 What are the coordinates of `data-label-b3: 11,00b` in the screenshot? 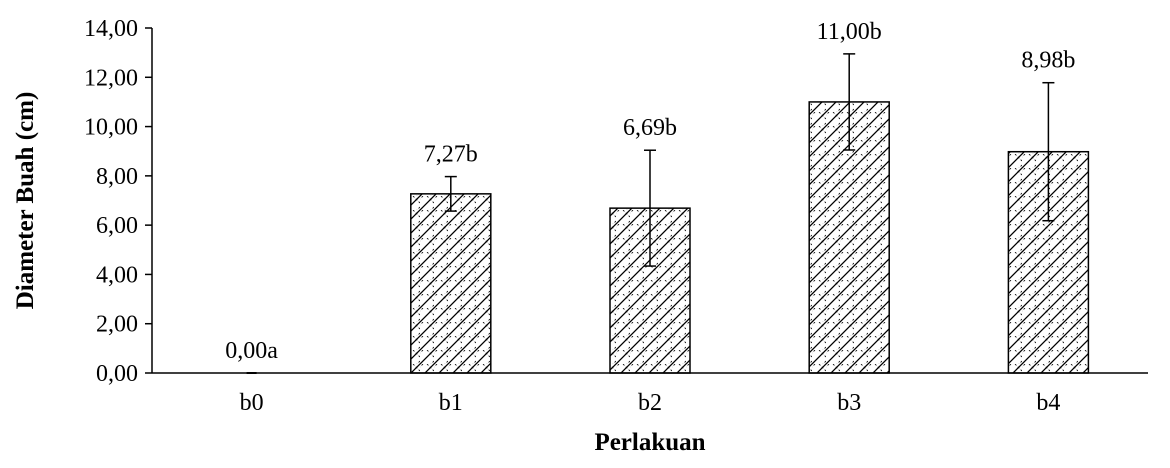 It's located at (849, 32).